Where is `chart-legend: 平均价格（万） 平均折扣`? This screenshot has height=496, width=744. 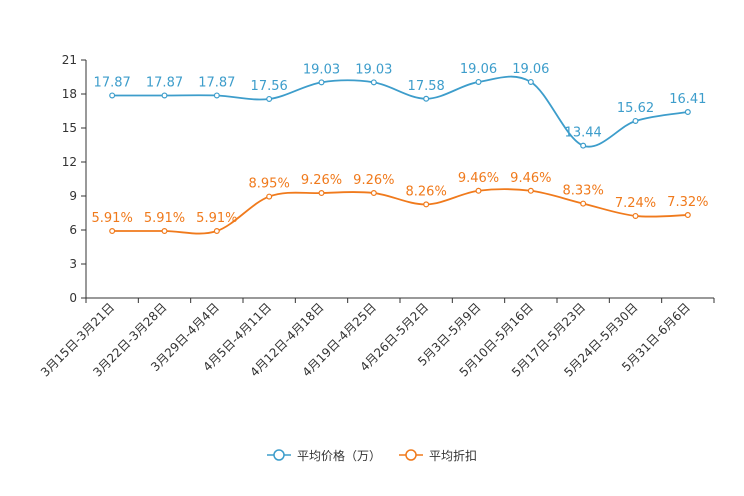 chart-legend: 平均价格（万） 平均折扣 is located at coordinates (372, 455).